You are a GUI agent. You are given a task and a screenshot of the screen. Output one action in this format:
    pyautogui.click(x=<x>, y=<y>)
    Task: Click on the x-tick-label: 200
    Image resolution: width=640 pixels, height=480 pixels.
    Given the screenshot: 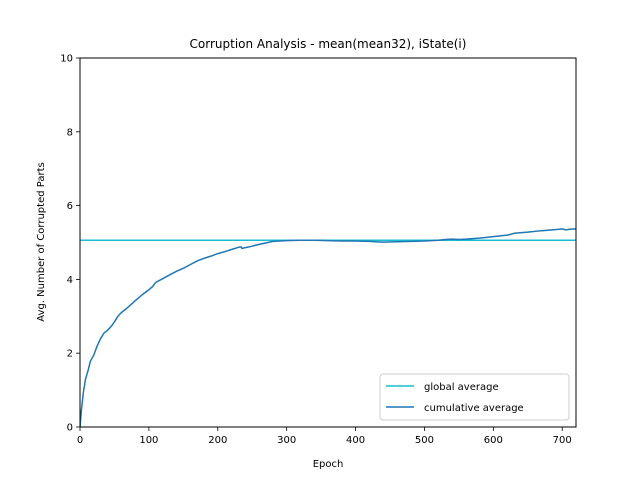 What is the action you would take?
    pyautogui.click(x=217, y=440)
    